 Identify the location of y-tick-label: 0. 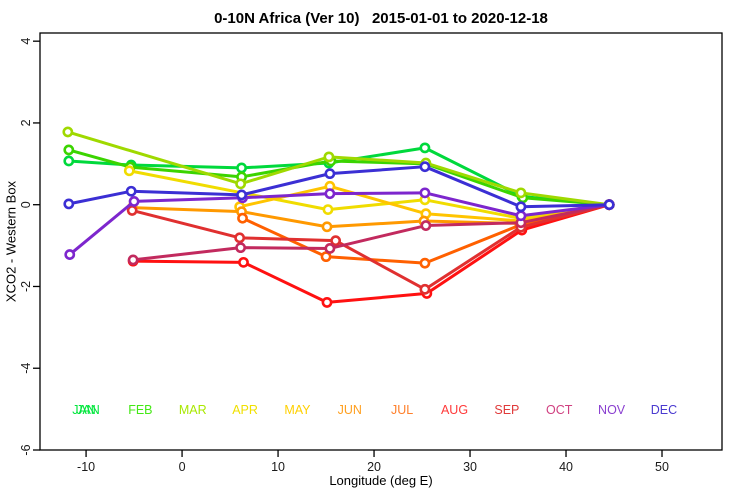
(26, 204).